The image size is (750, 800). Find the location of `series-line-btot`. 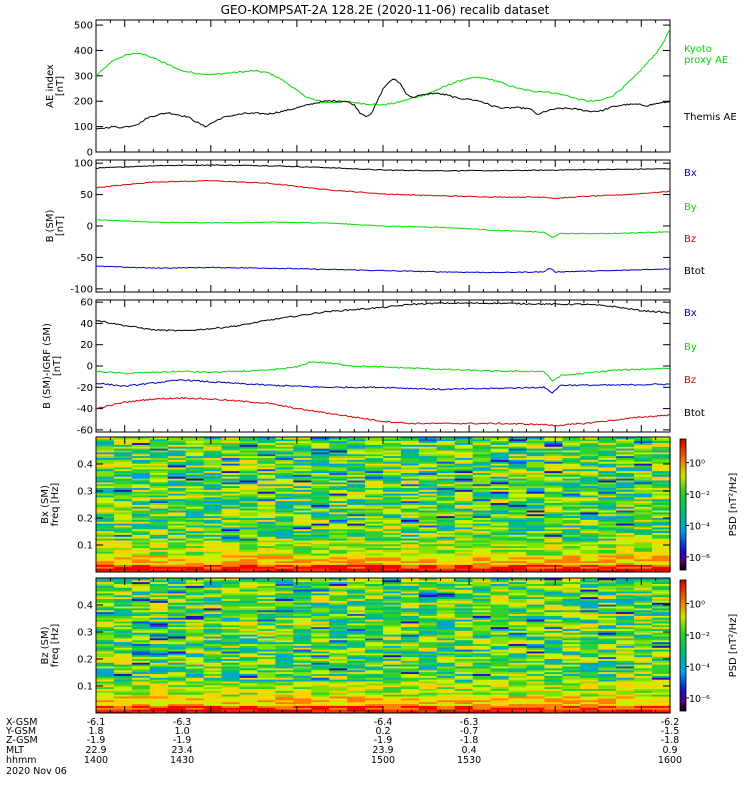

series-line-btot is located at coordinates (383, 168).